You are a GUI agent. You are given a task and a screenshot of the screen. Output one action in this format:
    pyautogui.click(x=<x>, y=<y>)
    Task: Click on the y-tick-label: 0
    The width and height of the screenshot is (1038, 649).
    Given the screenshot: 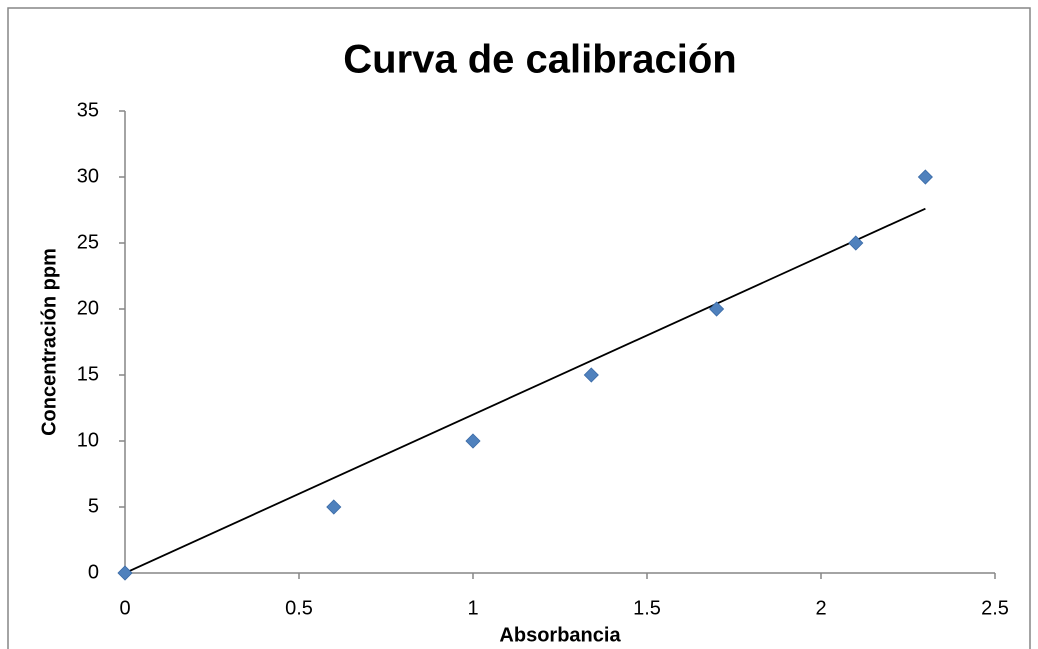 What is the action you would take?
    pyautogui.click(x=93, y=572)
    